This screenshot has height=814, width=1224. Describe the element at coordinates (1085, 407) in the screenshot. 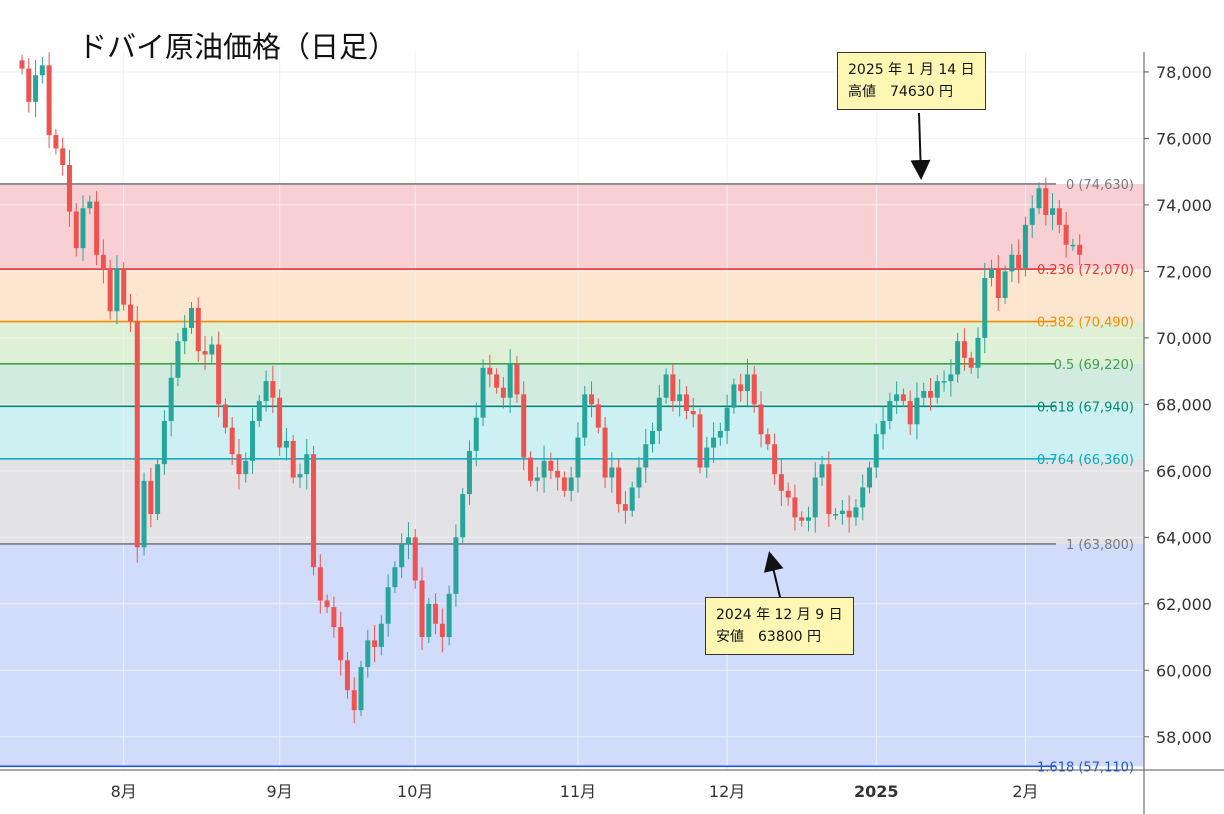

I see `fib-level-label: 0.618 (67,940)` at that location.